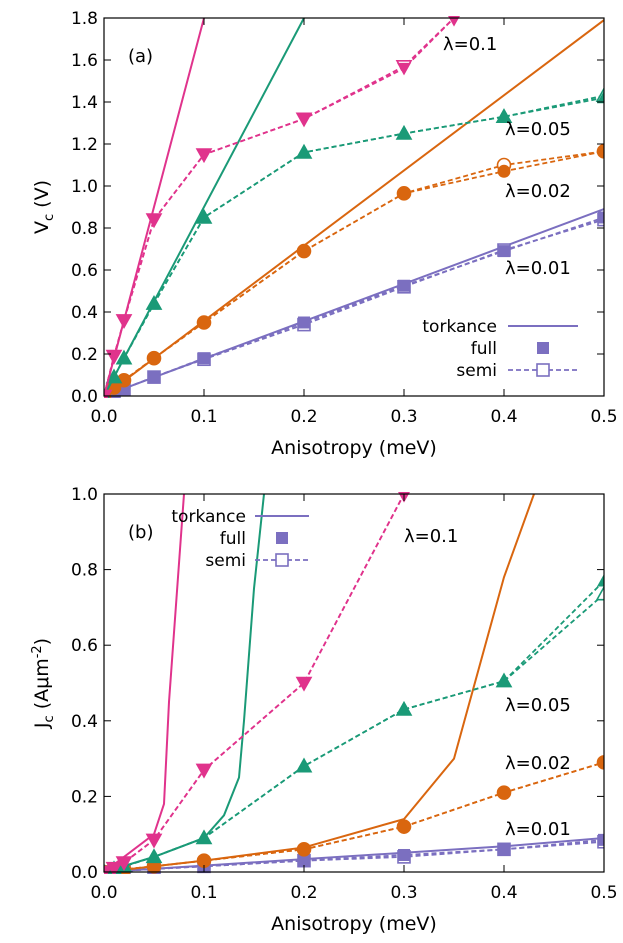  I want to click on y-label-unit: (Aμm, so click(42, 686).